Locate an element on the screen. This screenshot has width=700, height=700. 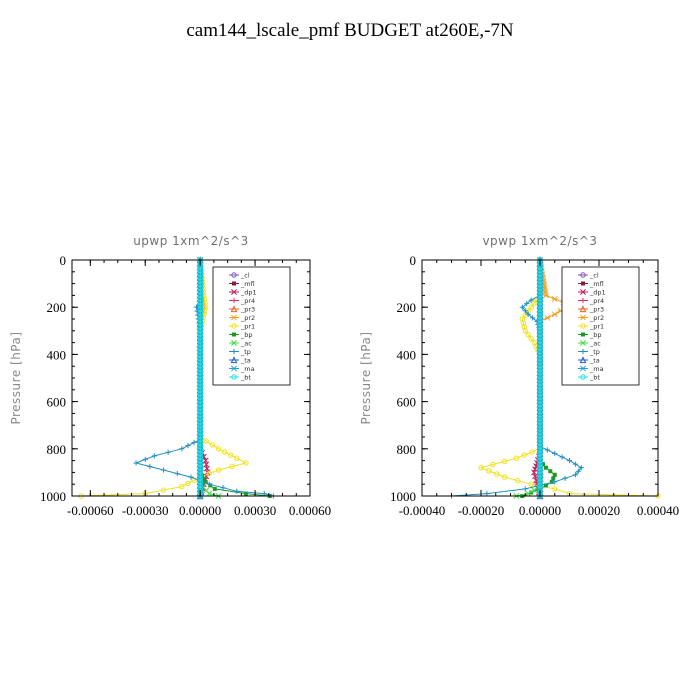
legend-box is located at coordinates (251, 326).